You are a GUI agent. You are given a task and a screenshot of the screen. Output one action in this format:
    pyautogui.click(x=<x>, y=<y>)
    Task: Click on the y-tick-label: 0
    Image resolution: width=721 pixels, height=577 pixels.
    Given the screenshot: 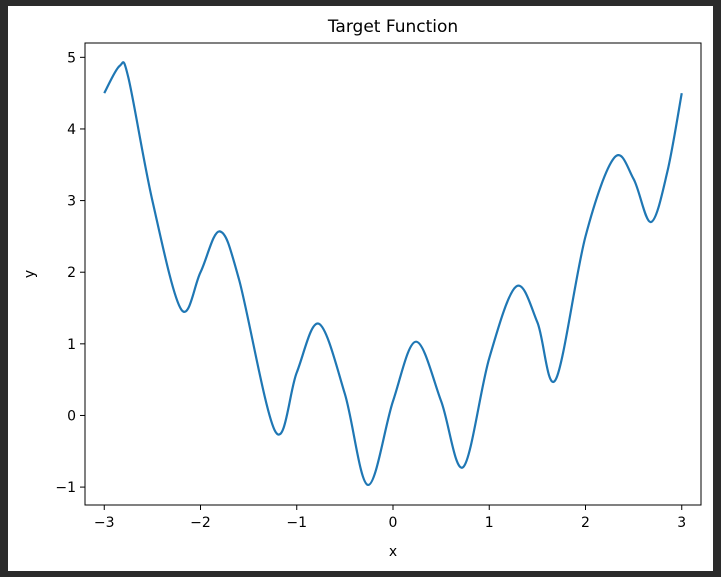 What is the action you would take?
    pyautogui.click(x=71, y=416)
    